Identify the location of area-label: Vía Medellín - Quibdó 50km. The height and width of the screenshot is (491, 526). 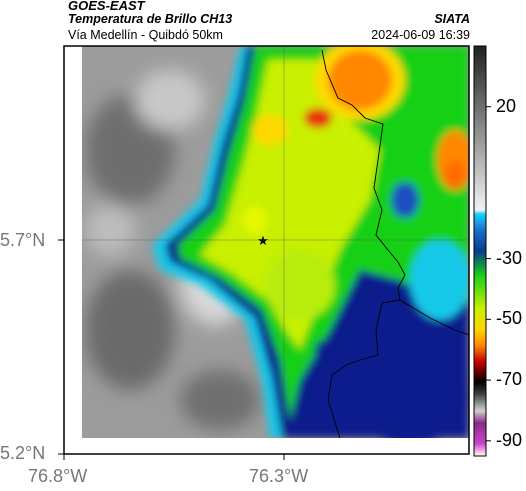
(145, 35).